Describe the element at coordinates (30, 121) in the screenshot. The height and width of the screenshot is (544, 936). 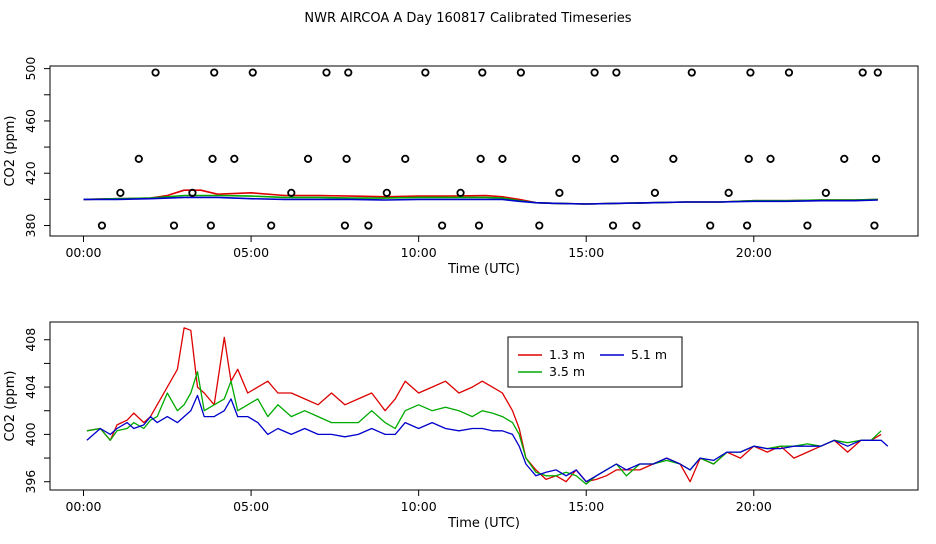
I see `y-tick-label: 460` at that location.